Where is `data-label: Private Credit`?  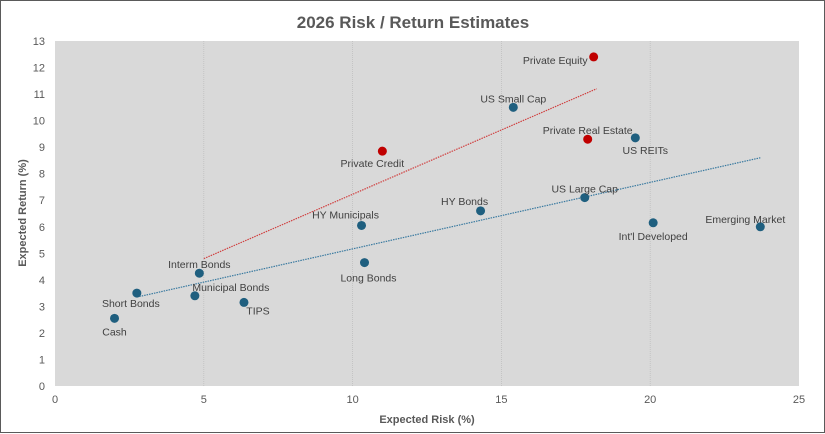
data-label: Private Credit is located at coordinates (373, 164).